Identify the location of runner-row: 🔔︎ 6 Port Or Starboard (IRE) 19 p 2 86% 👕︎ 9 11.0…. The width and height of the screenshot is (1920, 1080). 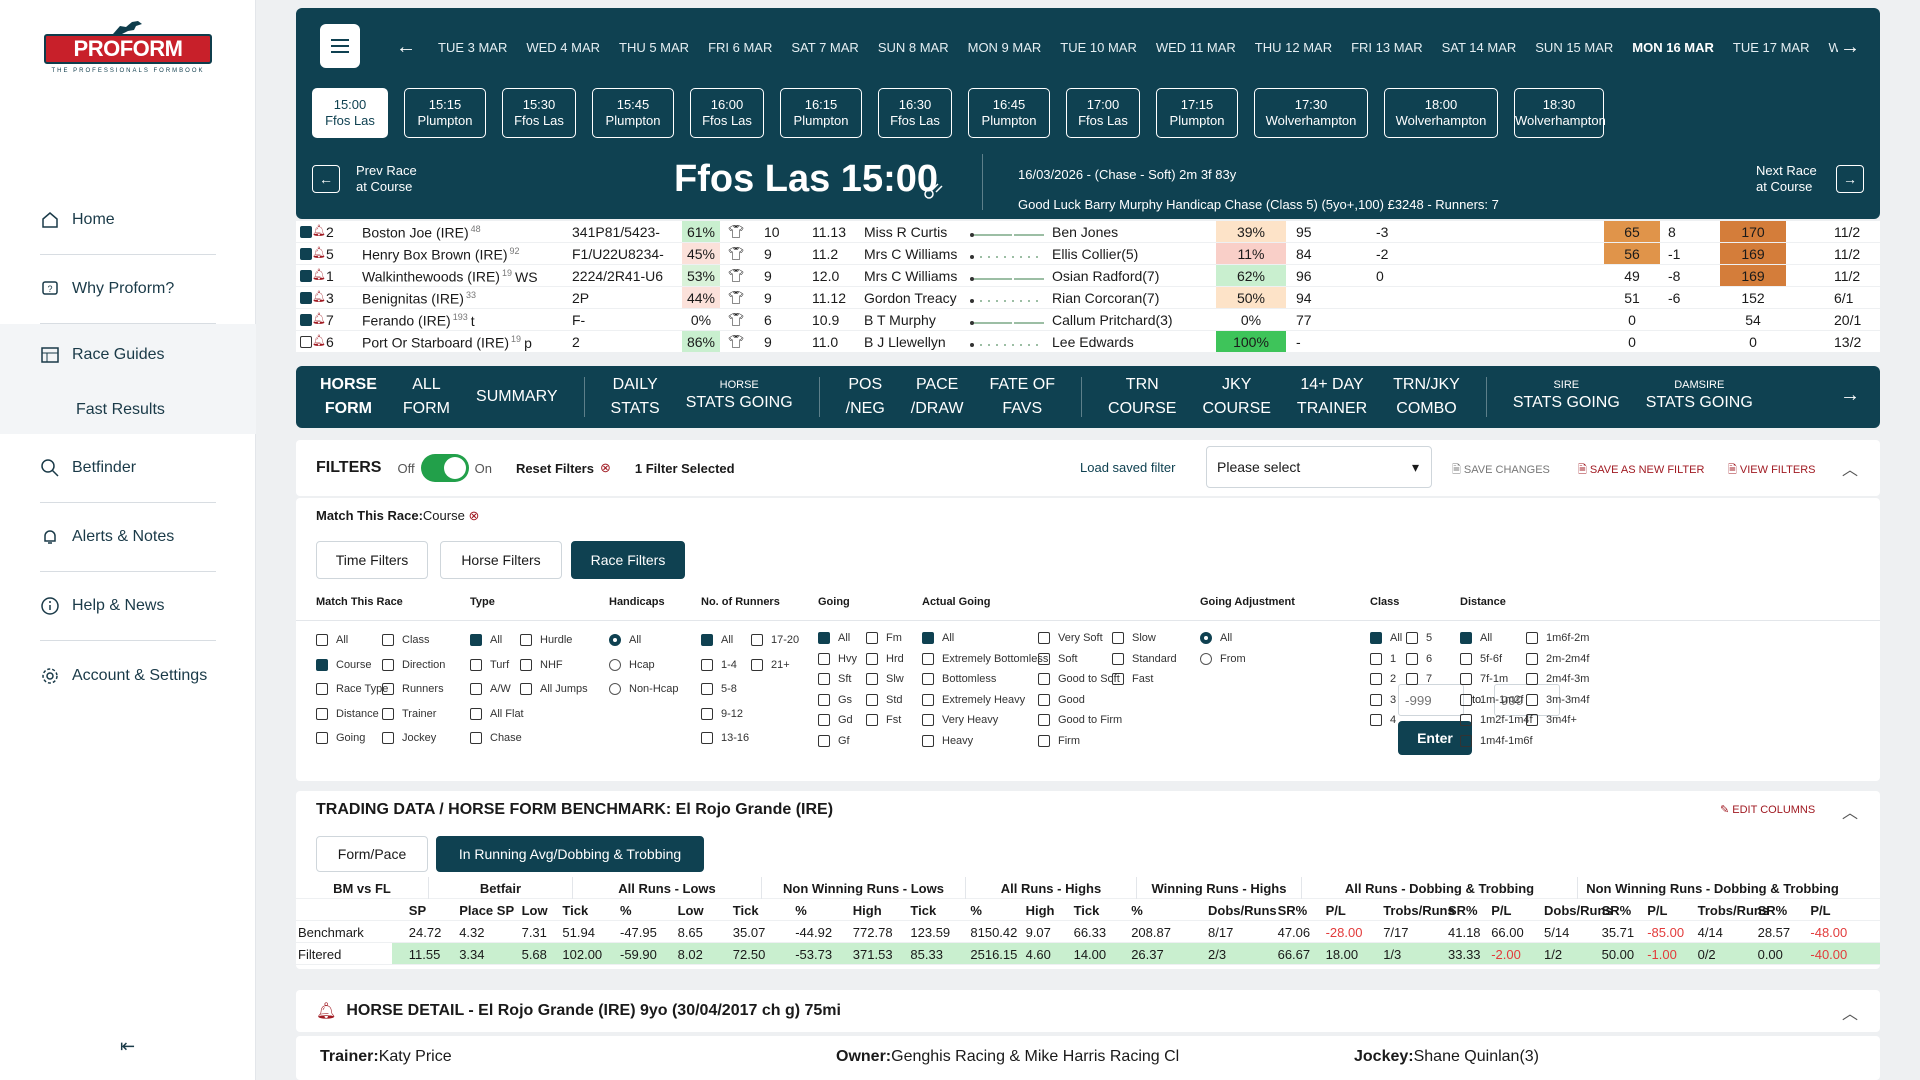
(1088, 342).